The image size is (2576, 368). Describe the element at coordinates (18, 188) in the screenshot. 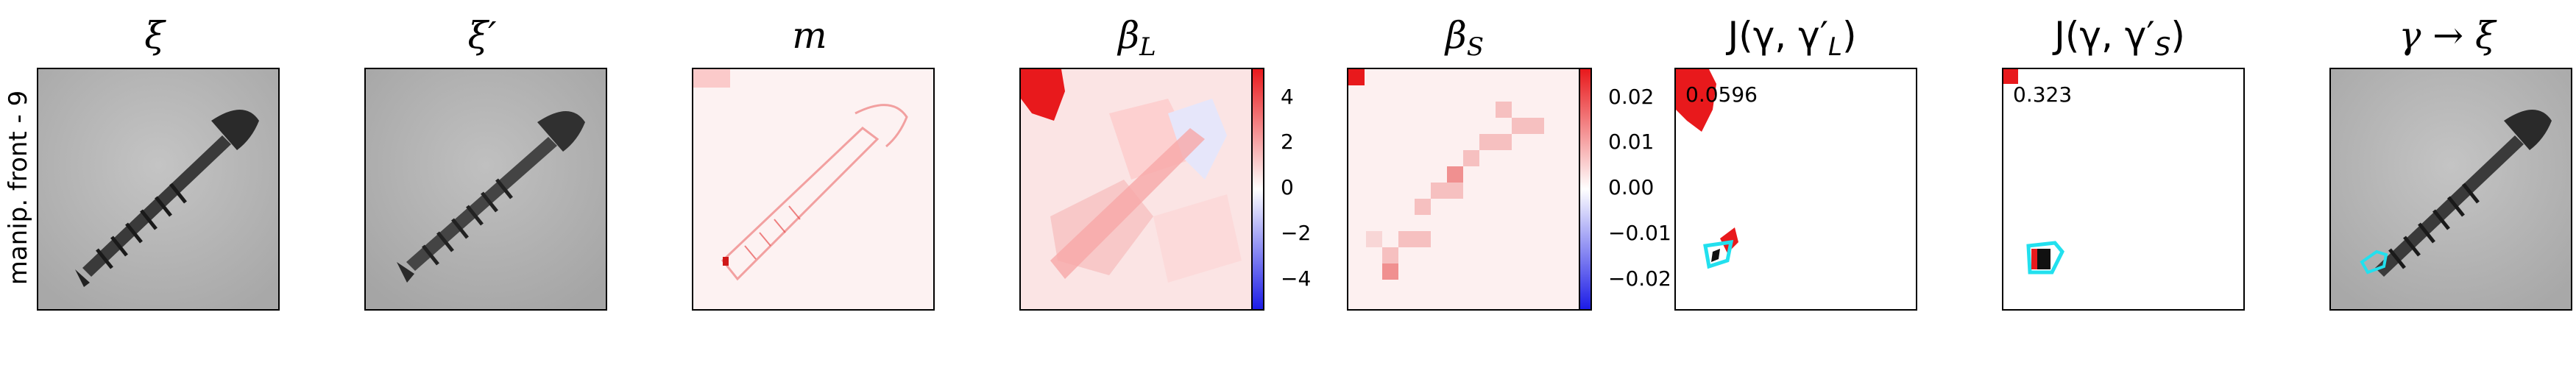

I see `row-label: manip. front - 9` at that location.